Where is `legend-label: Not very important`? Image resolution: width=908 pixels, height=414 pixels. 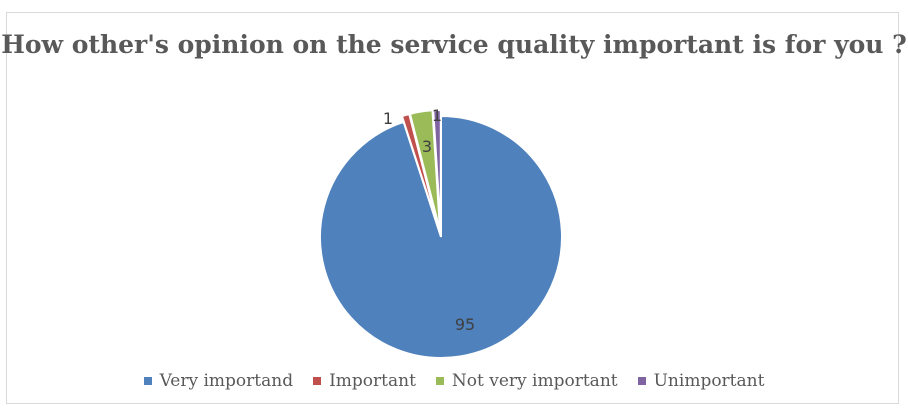
legend-label: Not very important is located at coordinates (534, 381).